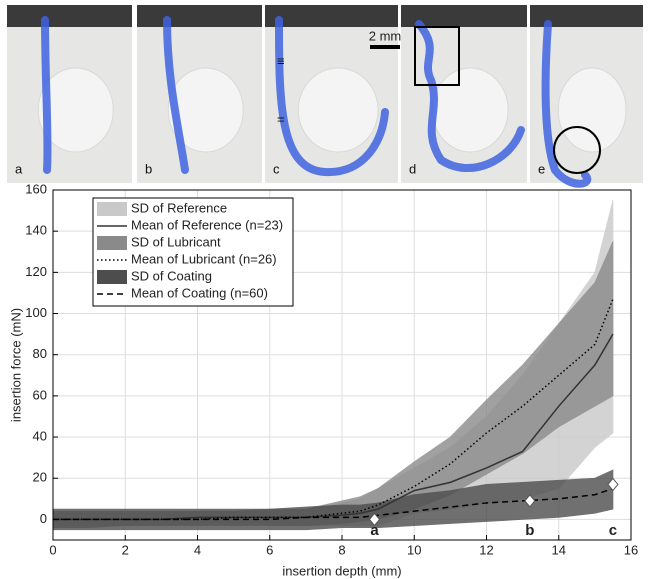 The width and height of the screenshot is (648, 579). I want to click on photo-label: e, so click(541, 168).